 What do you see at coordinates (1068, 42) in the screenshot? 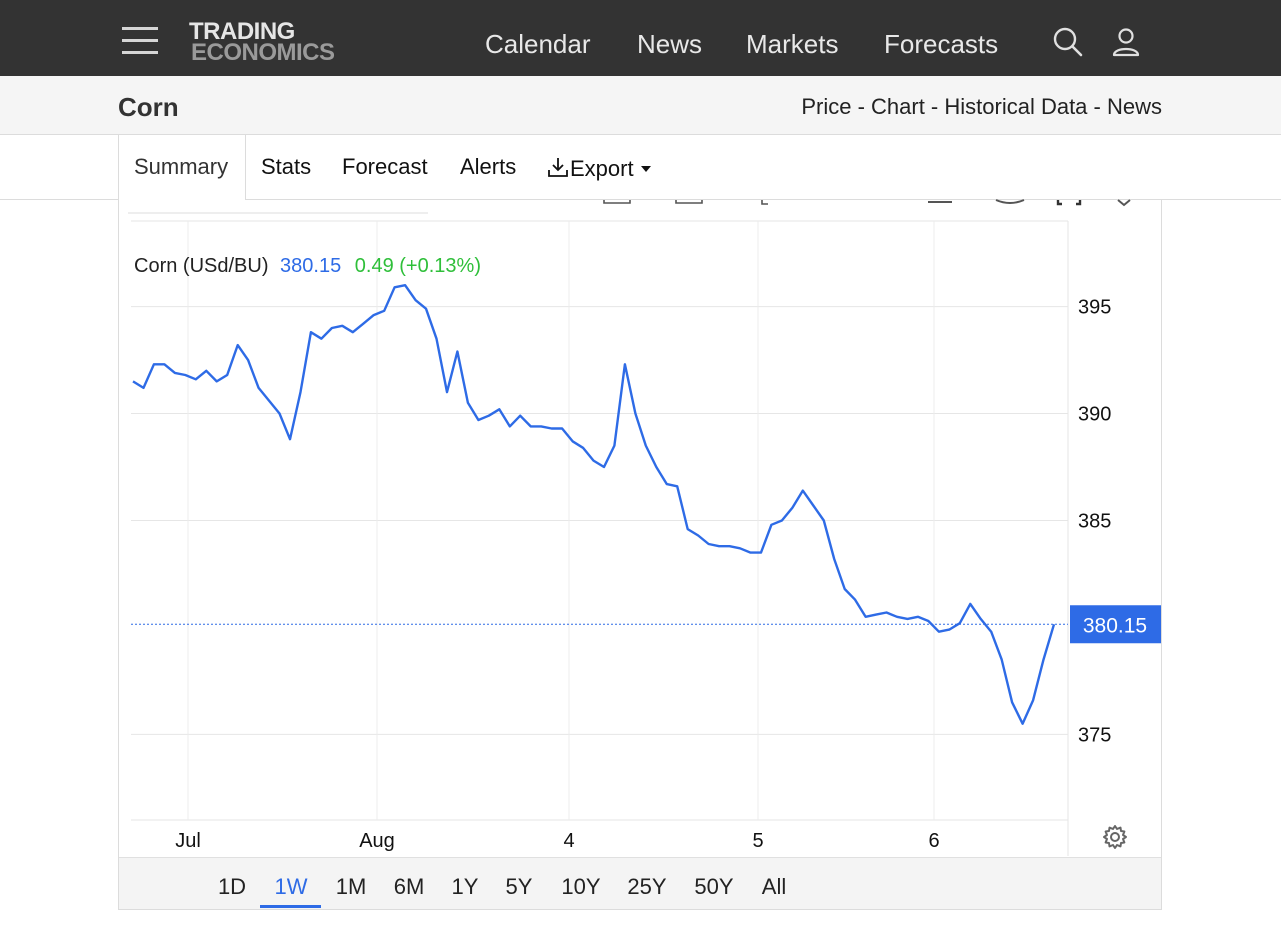
I see `search-icon` at bounding box center [1068, 42].